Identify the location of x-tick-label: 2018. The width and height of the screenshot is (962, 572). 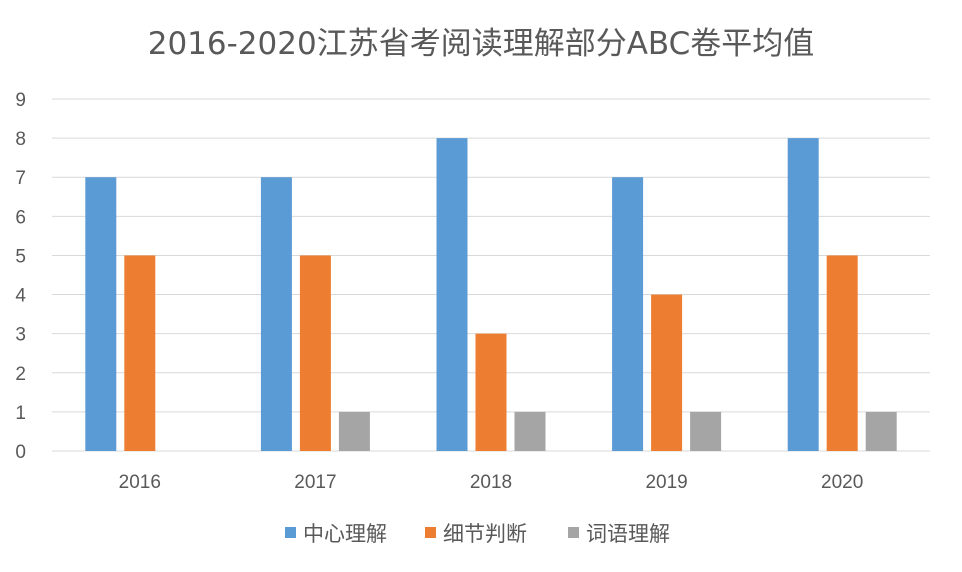
(491, 482).